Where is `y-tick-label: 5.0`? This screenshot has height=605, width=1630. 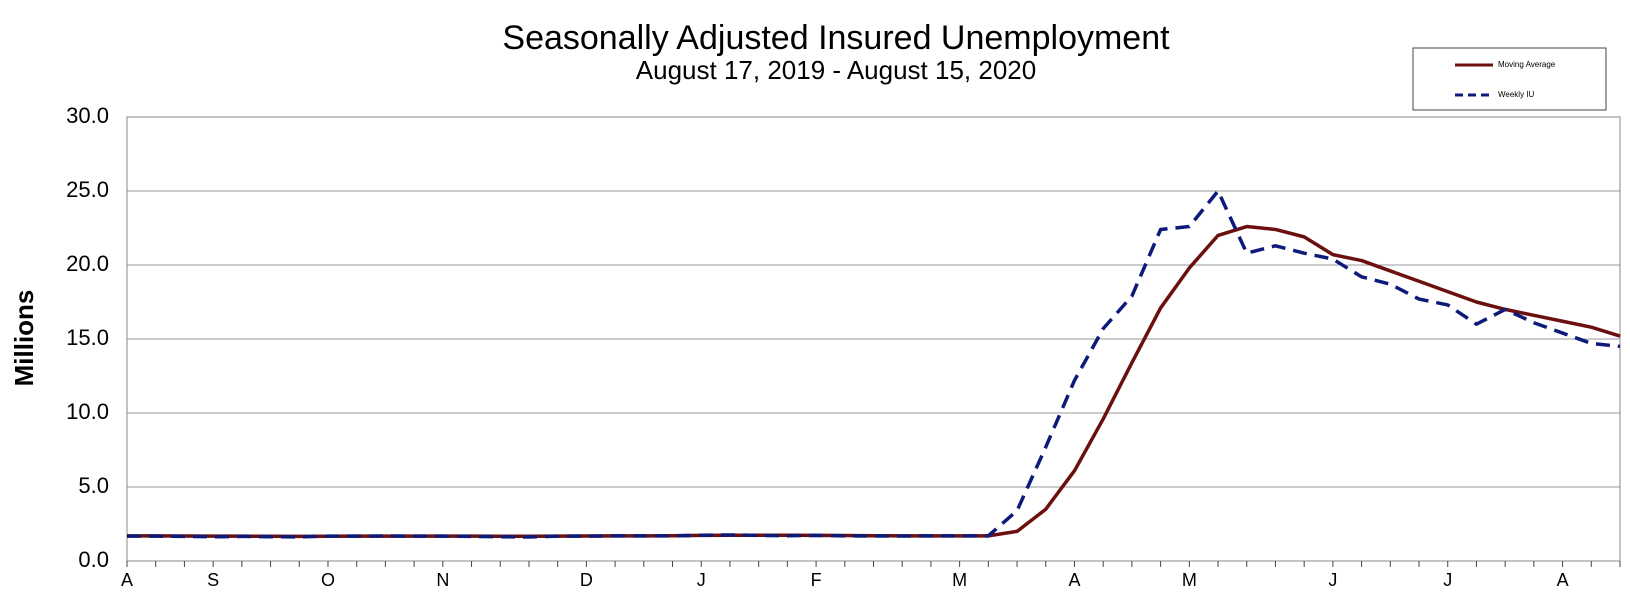 y-tick-label: 5.0 is located at coordinates (93, 485).